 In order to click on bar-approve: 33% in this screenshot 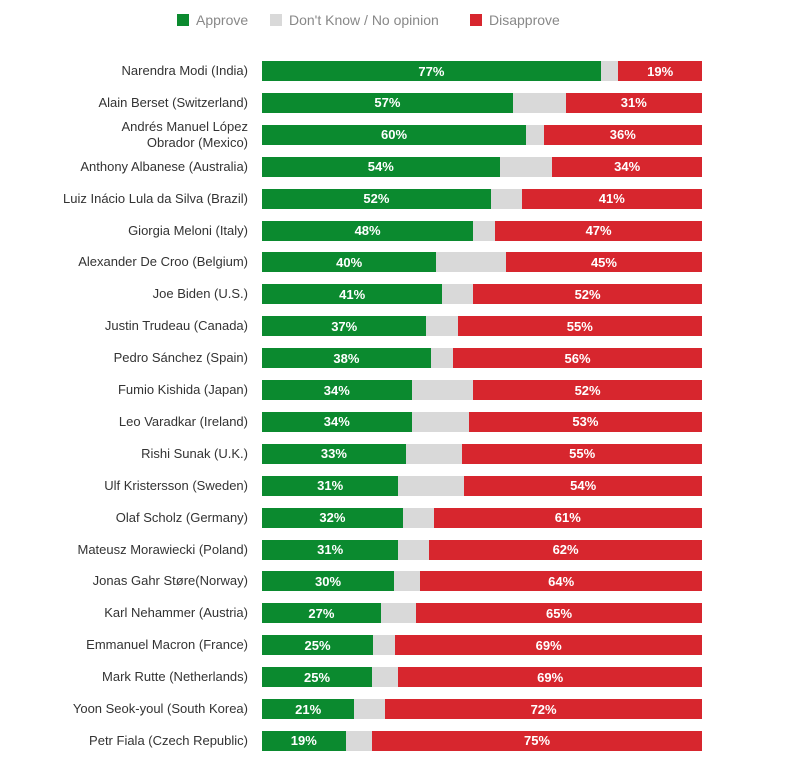, I will do `click(334, 453)`.